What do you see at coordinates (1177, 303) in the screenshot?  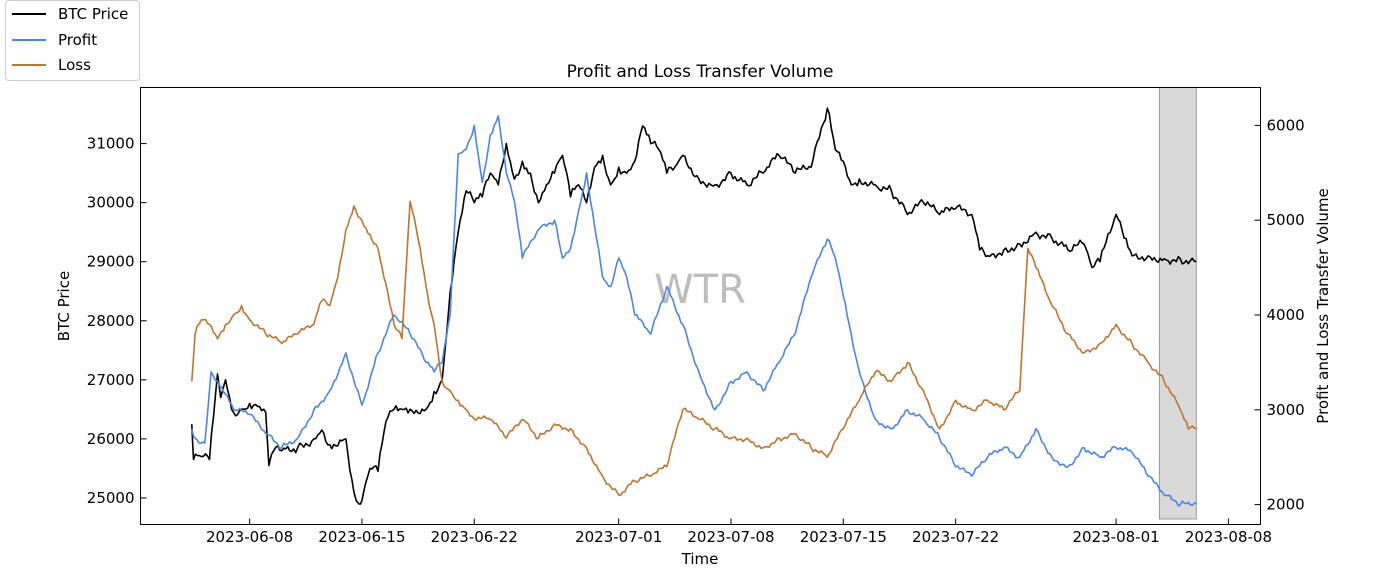 I see `highlight-band` at bounding box center [1177, 303].